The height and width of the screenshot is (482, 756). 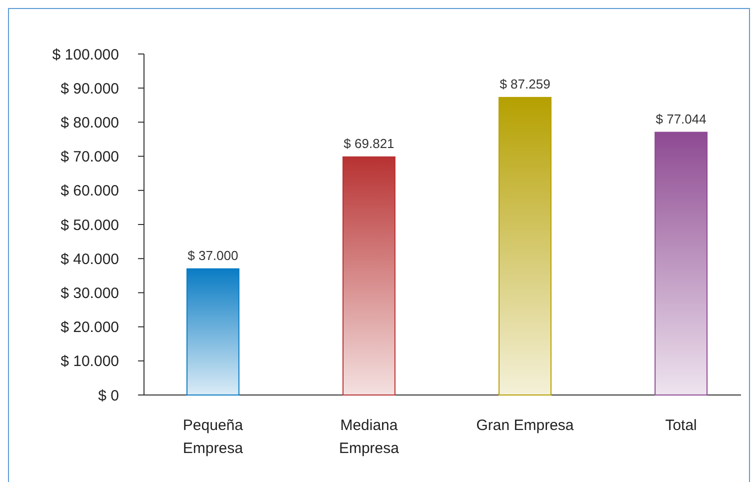 I want to click on y-tick-label: $ 60.000, so click(x=89, y=191).